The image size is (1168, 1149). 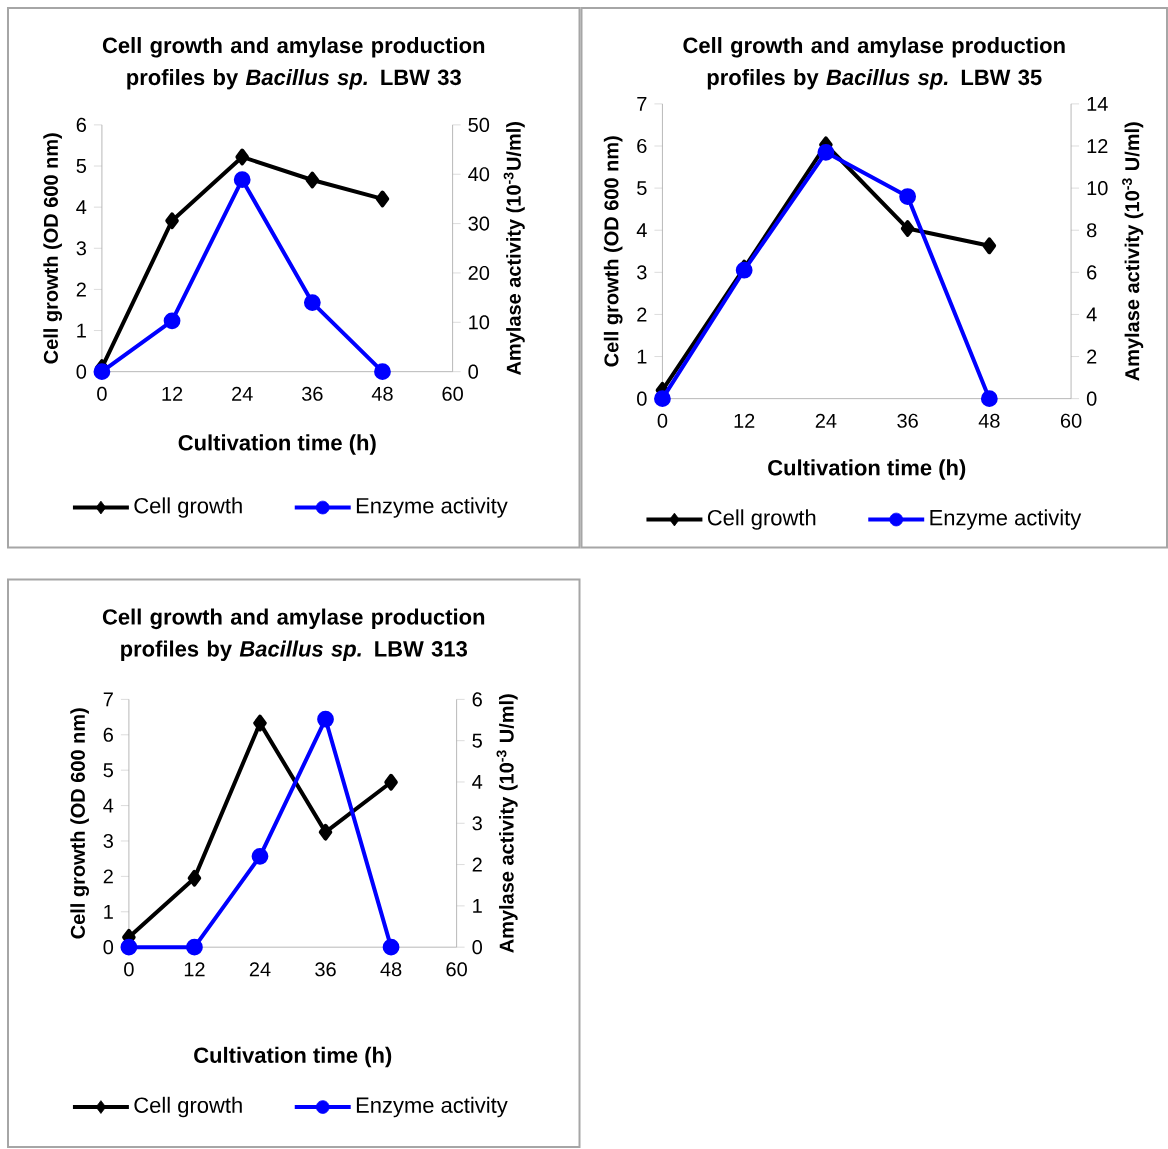 What do you see at coordinates (293, 63) in the screenshot?
I see `chart-title: Cell growth and amylase production profiles by Bacillus sp. LBW 33` at bounding box center [293, 63].